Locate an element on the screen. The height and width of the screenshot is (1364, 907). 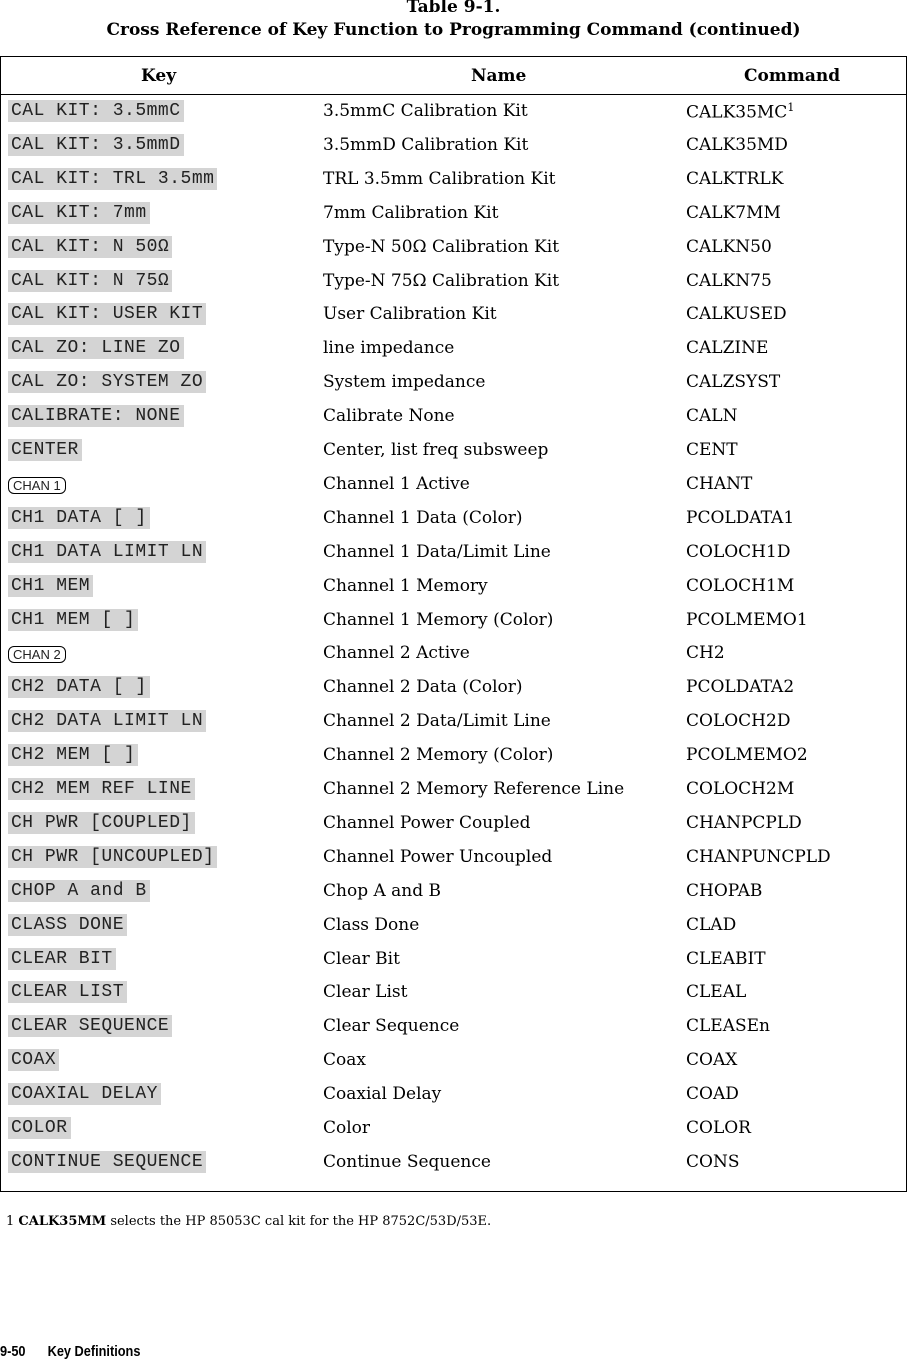
command: CHANT is located at coordinates (719, 483).